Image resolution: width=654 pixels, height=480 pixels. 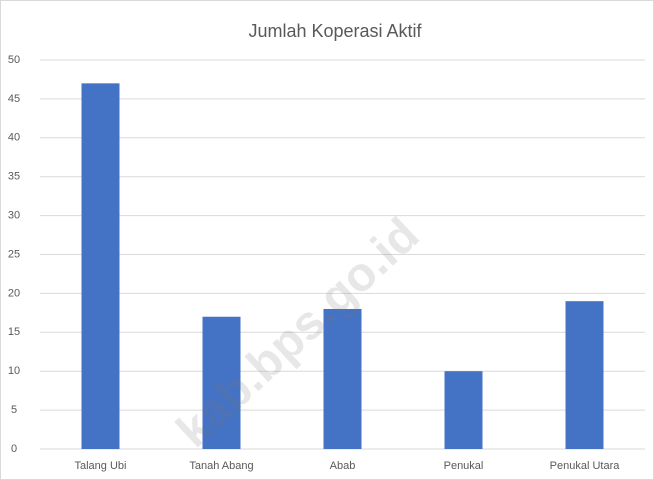 I want to click on y-tick-label: 25, so click(x=14, y=254).